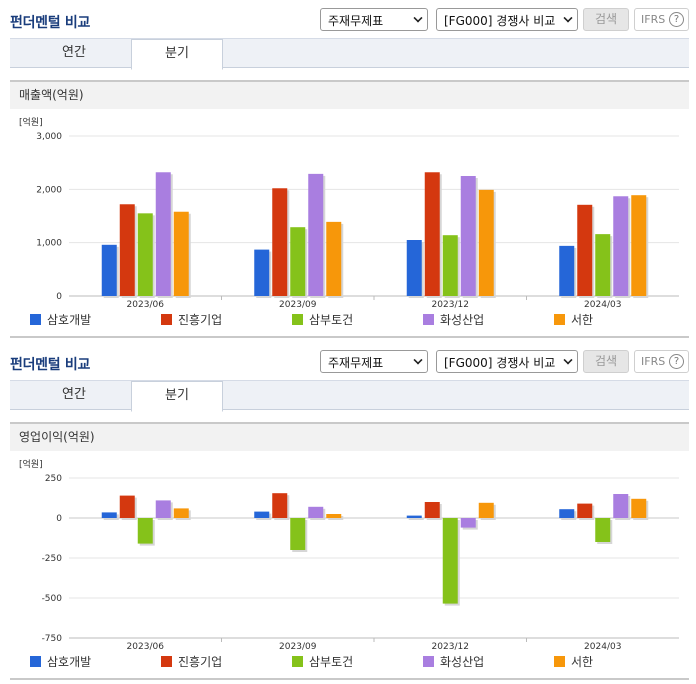 The width and height of the screenshot is (696, 684). Describe the element at coordinates (334, 258) in the screenshot. I see `bar-2023/09-서한` at that location.